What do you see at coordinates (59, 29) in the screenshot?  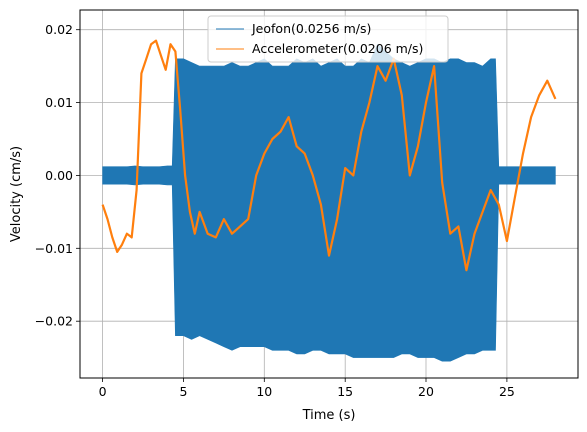 I see `y-tick-label: 0.02` at bounding box center [59, 29].